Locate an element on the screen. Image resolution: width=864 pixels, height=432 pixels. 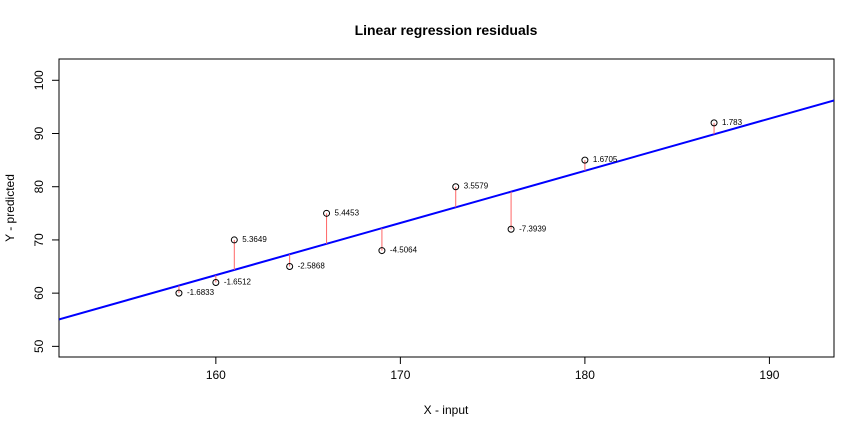
y-tick-label: 80 is located at coordinates (39, 187).